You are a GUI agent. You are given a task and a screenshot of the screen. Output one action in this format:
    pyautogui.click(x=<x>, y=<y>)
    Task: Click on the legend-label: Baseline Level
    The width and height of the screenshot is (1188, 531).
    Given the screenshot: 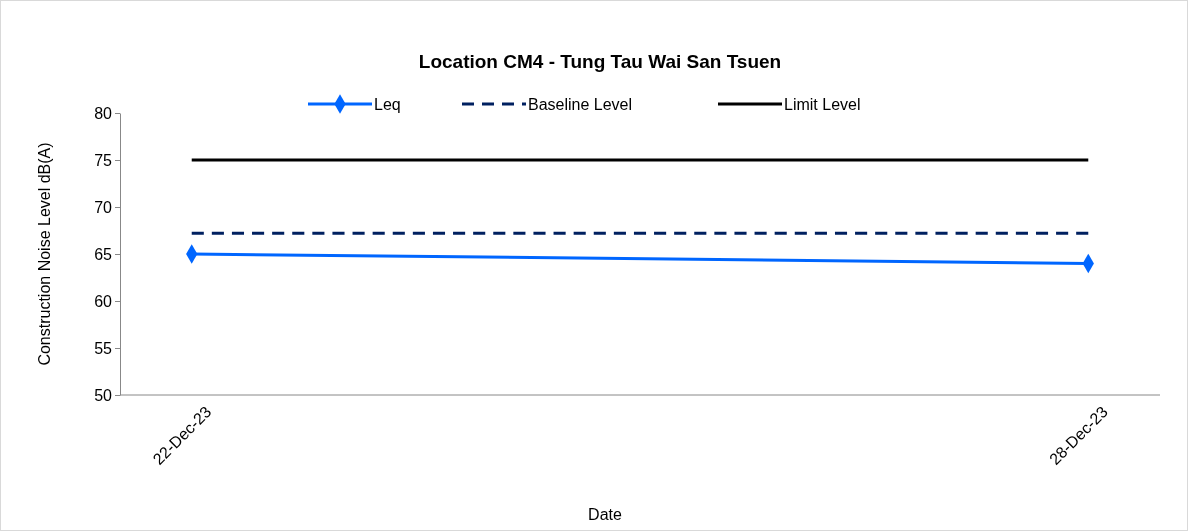 What is the action you would take?
    pyautogui.click(x=580, y=104)
    